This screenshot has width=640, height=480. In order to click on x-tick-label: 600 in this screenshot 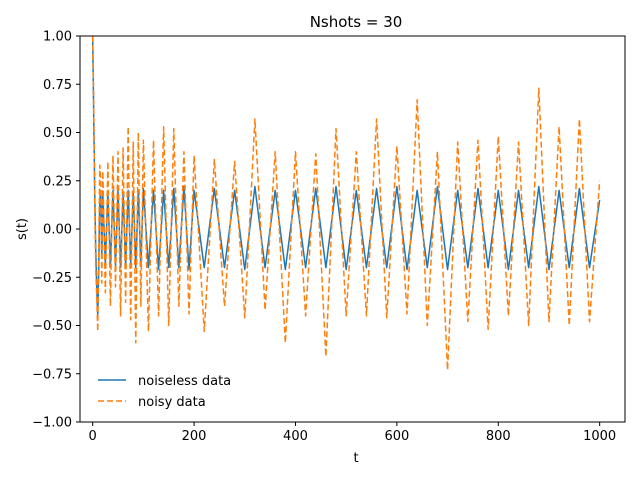, I will do `click(396, 436)`.